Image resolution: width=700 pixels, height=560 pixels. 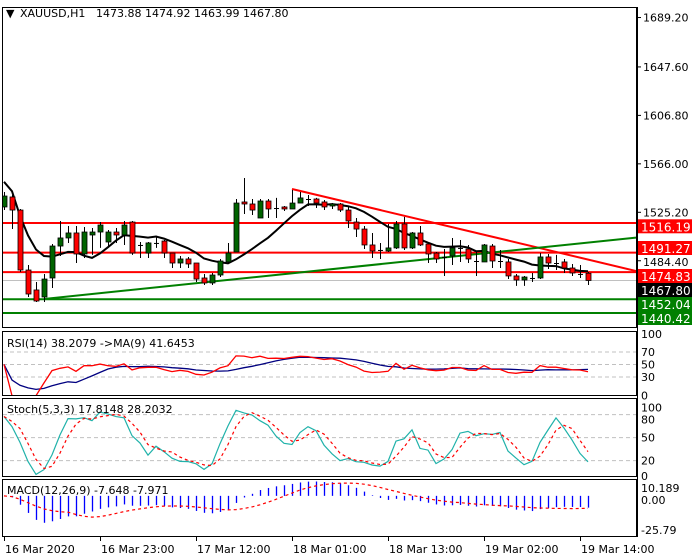 I want to click on time-tick-label: 18 Mar 01:00, so click(x=329, y=549).